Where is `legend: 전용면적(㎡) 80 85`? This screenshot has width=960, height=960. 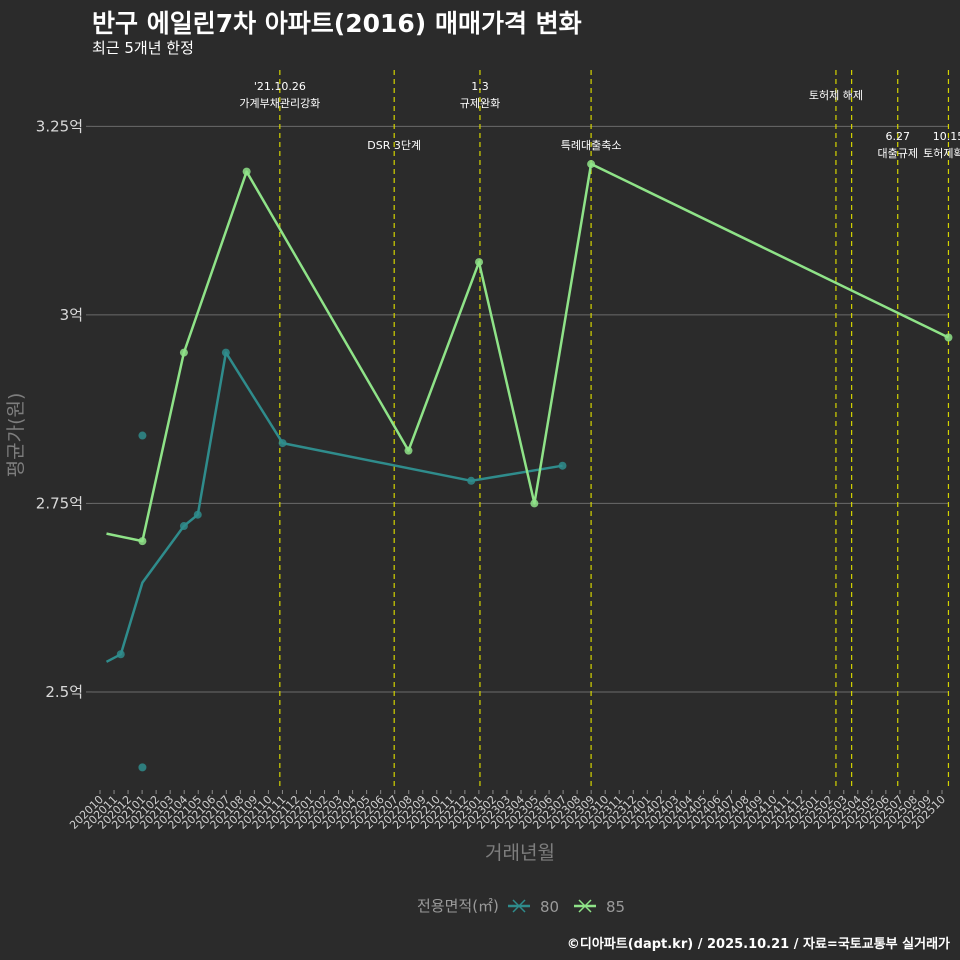 legend: 전용면적(㎡) 80 85 is located at coordinates (521, 906).